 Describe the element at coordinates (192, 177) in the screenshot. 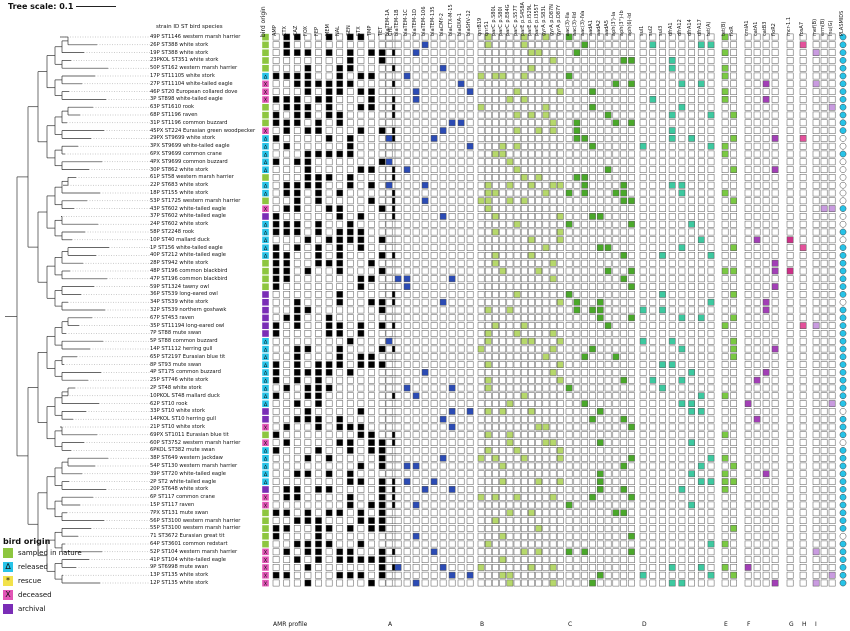

I see `strain-label: 61P ST58 western marsh harrier` at that location.